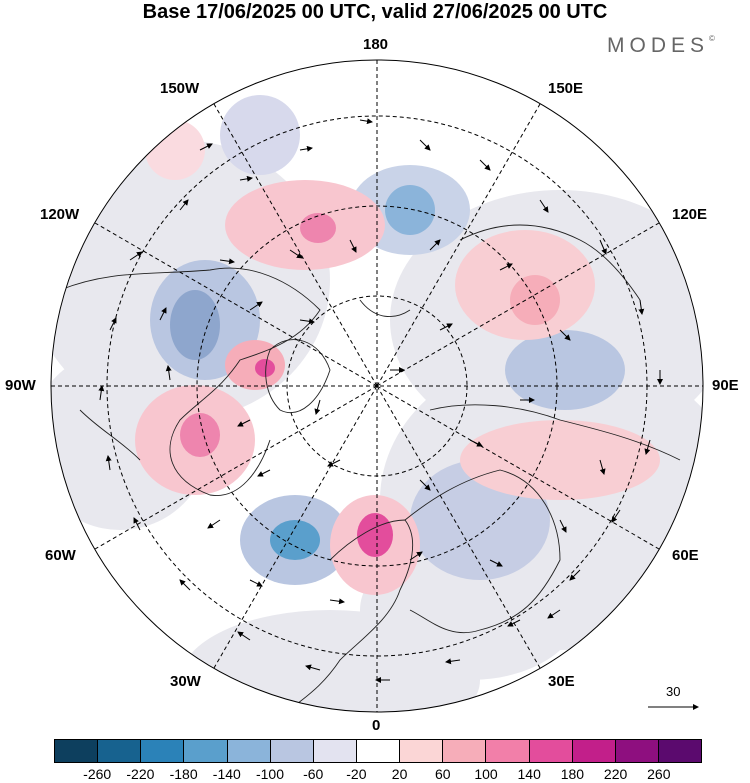  I want to click on lon-label-90e: 90E, so click(725, 385).